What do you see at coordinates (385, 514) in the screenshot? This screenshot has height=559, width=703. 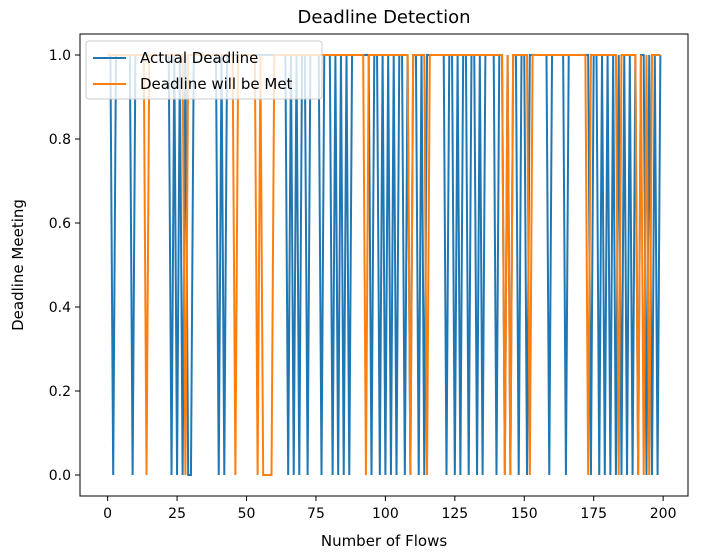 I see `x-tick-label: 100` at bounding box center [385, 514].